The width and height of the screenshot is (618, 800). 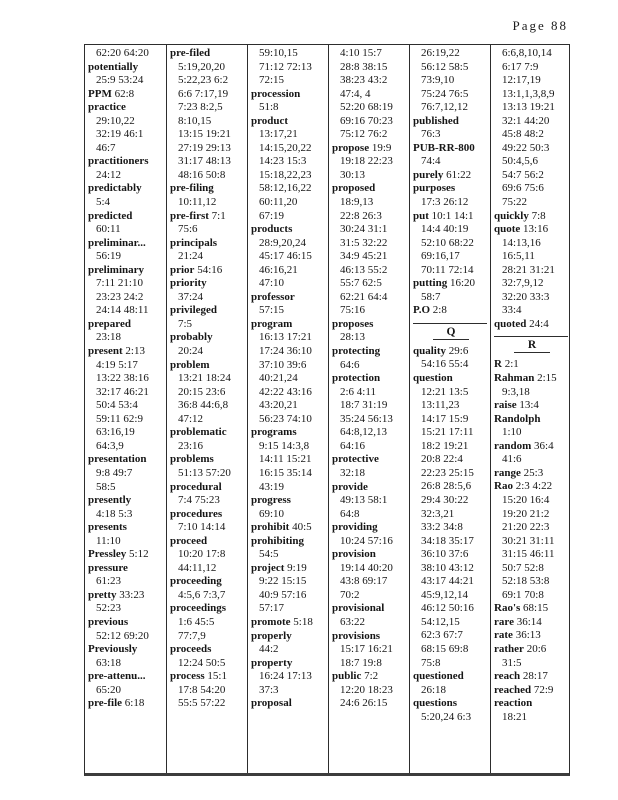 I want to click on index-refs-line: 38:10 43:12, so click(x=451, y=569).